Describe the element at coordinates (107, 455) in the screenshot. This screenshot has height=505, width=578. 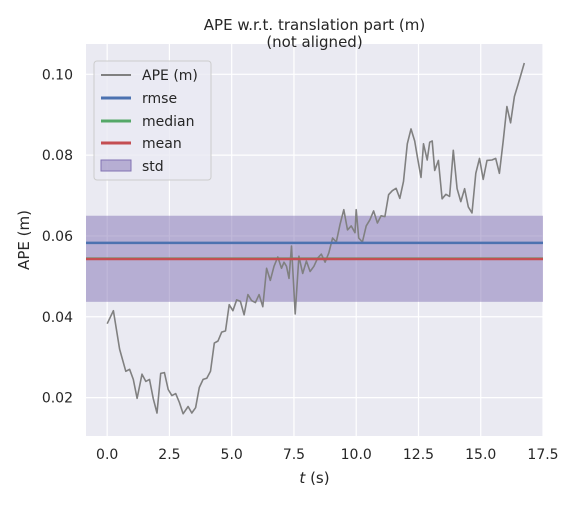
I see `x-tick-label: 0.0` at that location.